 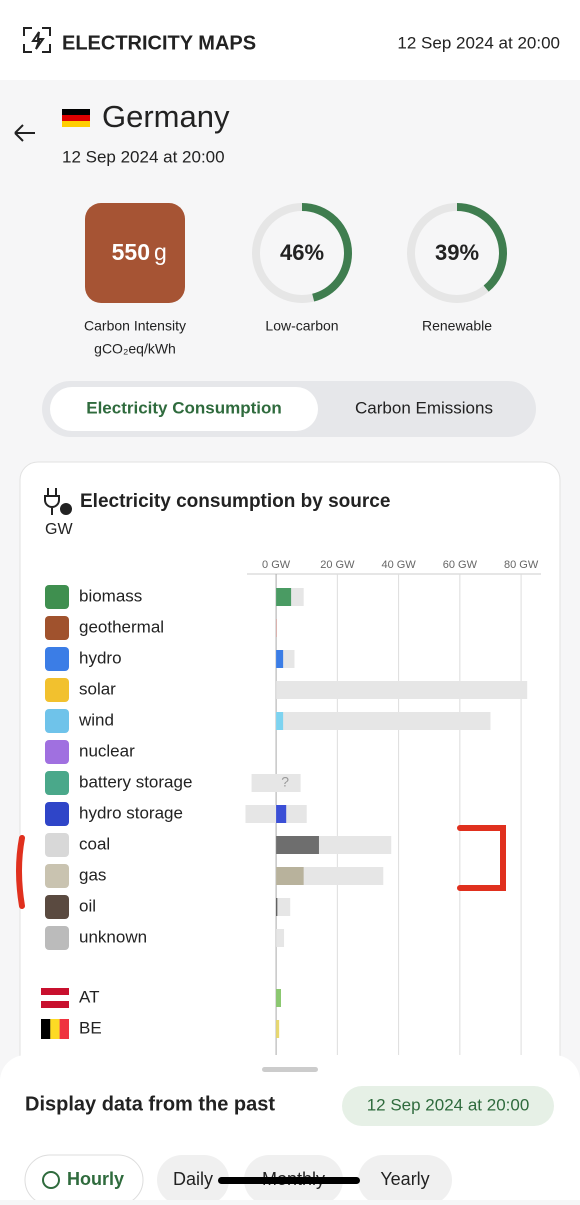 I want to click on header-date: 12 Sep 2024 at 20:00, so click(x=478, y=42).